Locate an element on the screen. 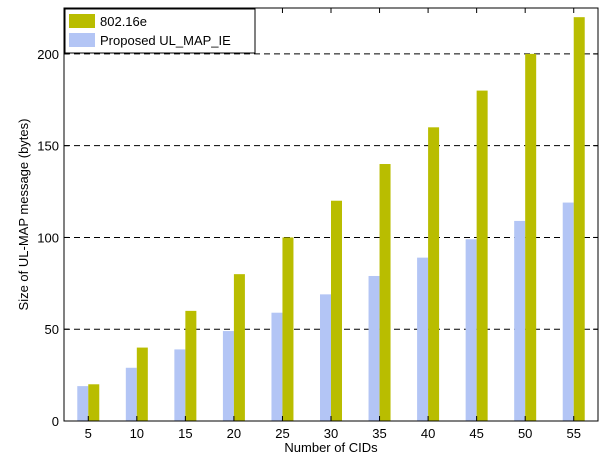 This screenshot has width=606, height=457. y-tick-label: 150 is located at coordinates (48, 146).